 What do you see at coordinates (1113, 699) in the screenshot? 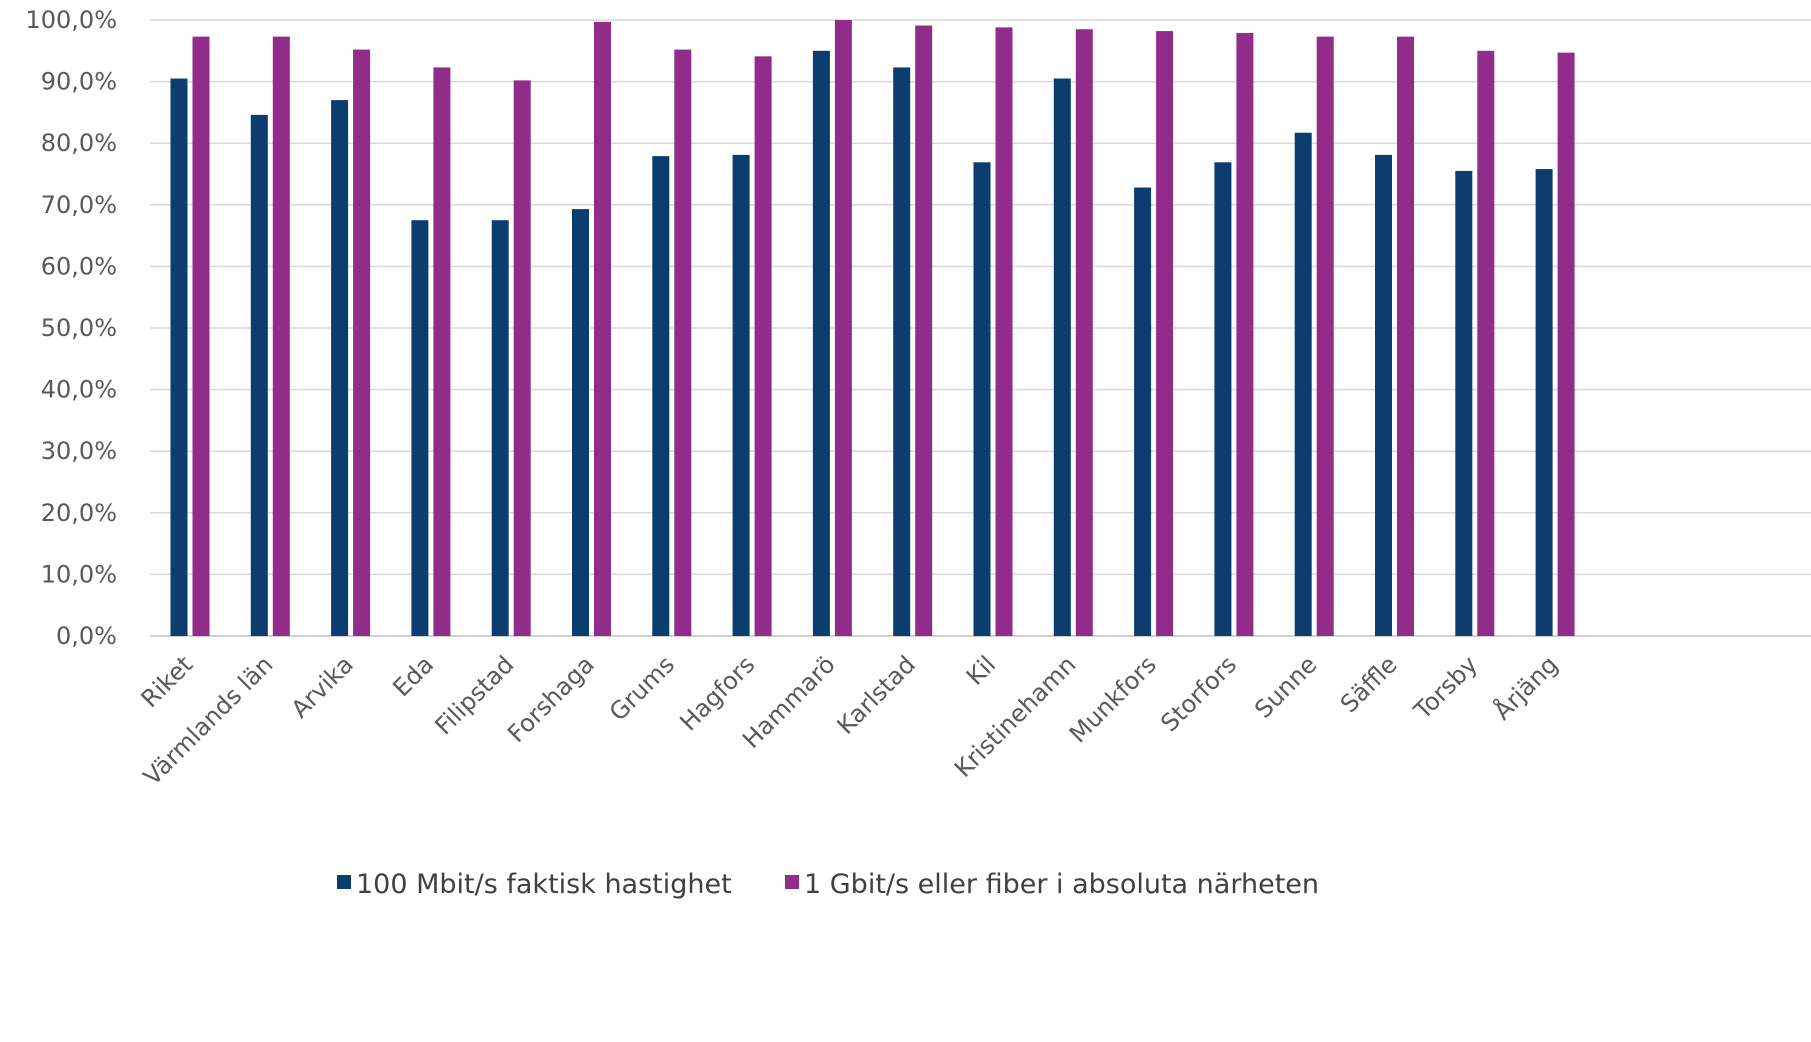
I see `x-category-label: Munkfors` at bounding box center [1113, 699].